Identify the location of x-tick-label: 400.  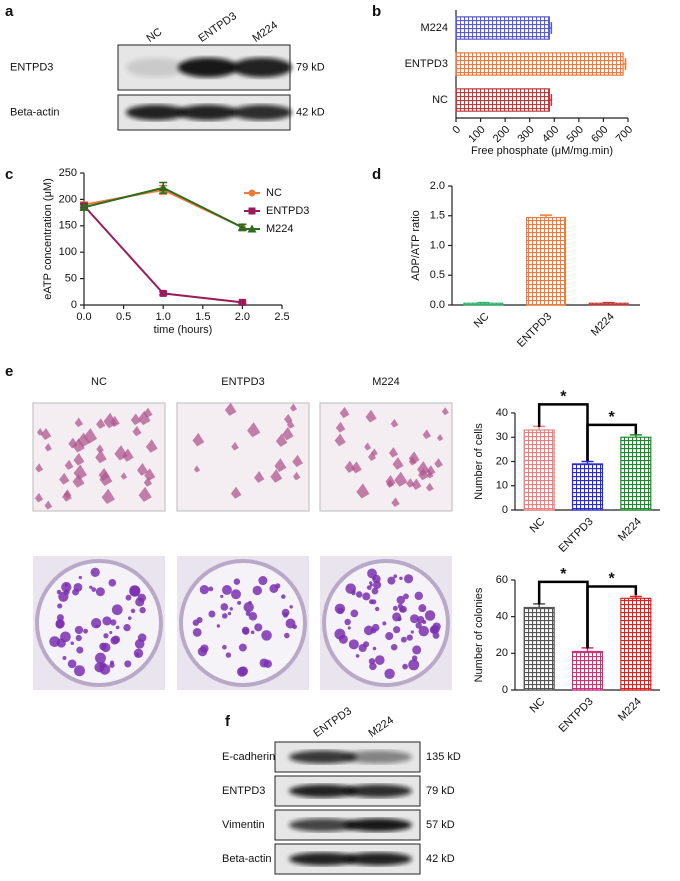
(550, 134).